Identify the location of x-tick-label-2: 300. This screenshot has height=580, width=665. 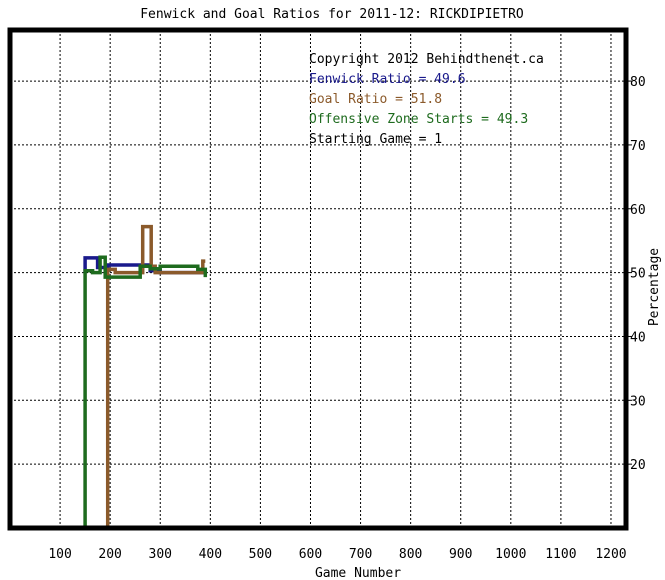
(160, 554).